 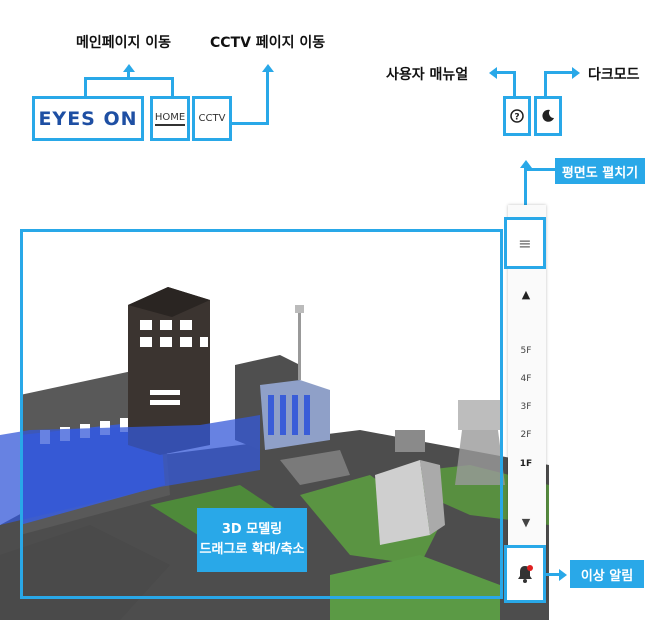 I want to click on cctv-button: CCTV, so click(x=212, y=118).